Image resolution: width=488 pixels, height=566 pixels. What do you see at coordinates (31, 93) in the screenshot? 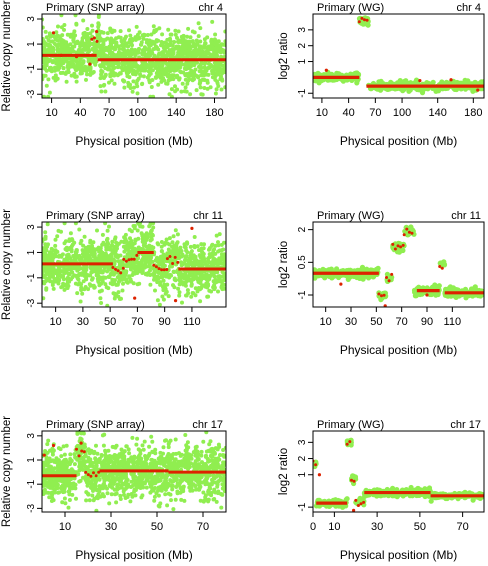
I see `y-tick-label: -3` at bounding box center [31, 93].